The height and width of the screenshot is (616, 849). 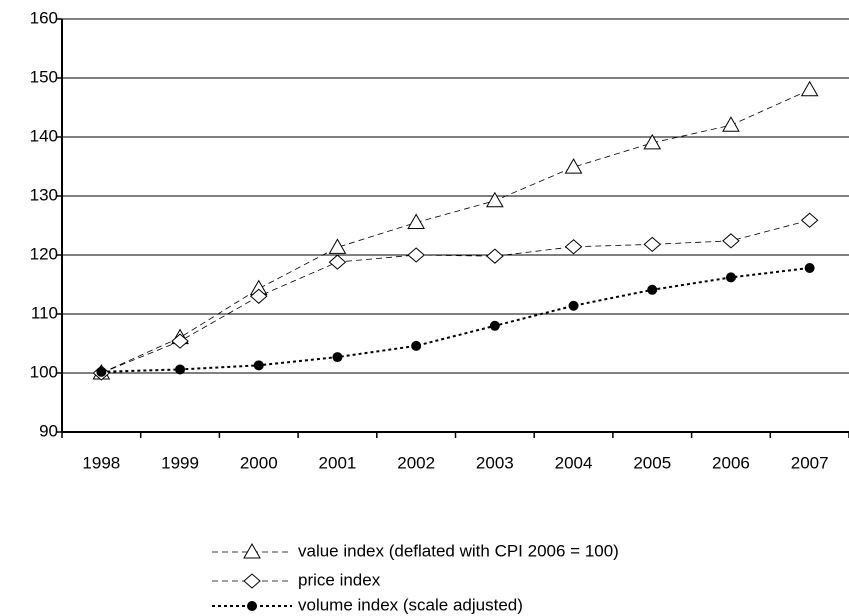 I want to click on x-tick-label: 1998, so click(x=101, y=462).